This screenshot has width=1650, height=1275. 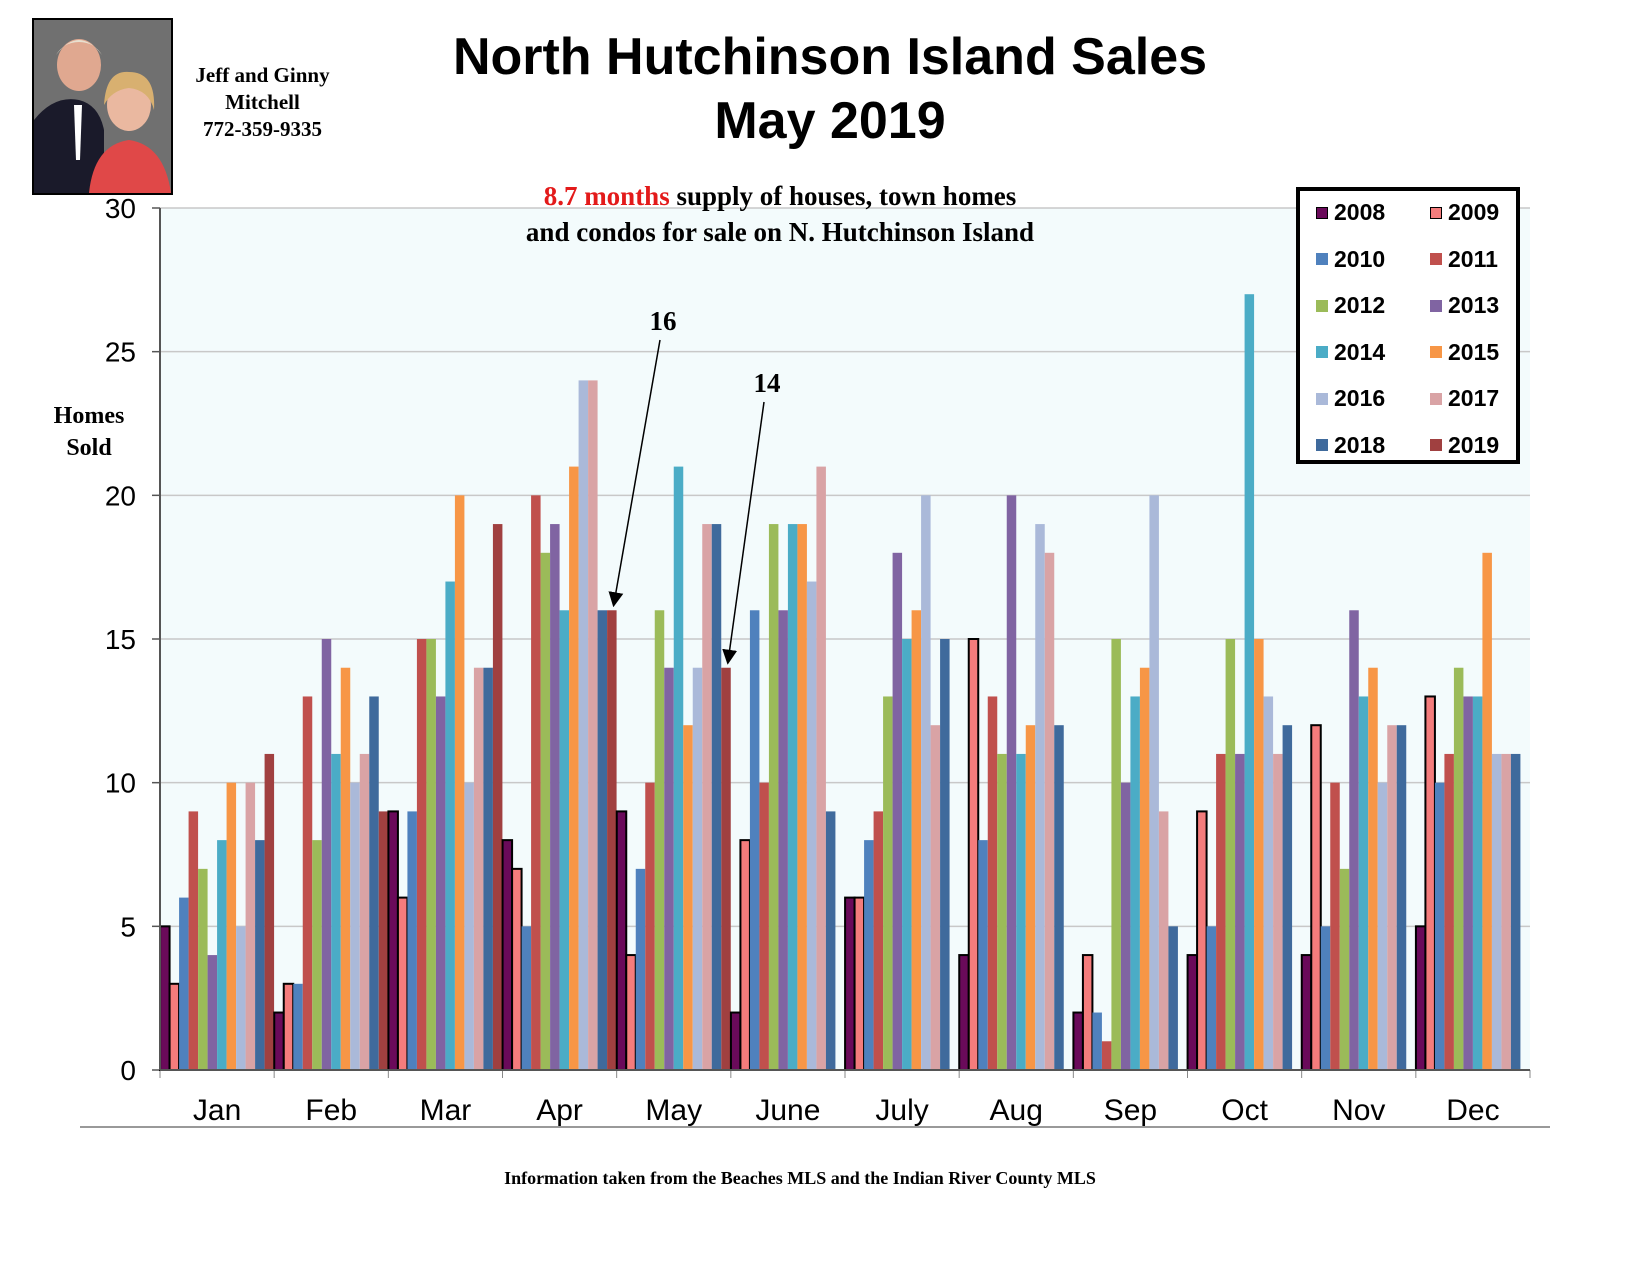 What do you see at coordinates (120, 639) in the screenshot?
I see `y-tick-label: 15` at bounding box center [120, 639].